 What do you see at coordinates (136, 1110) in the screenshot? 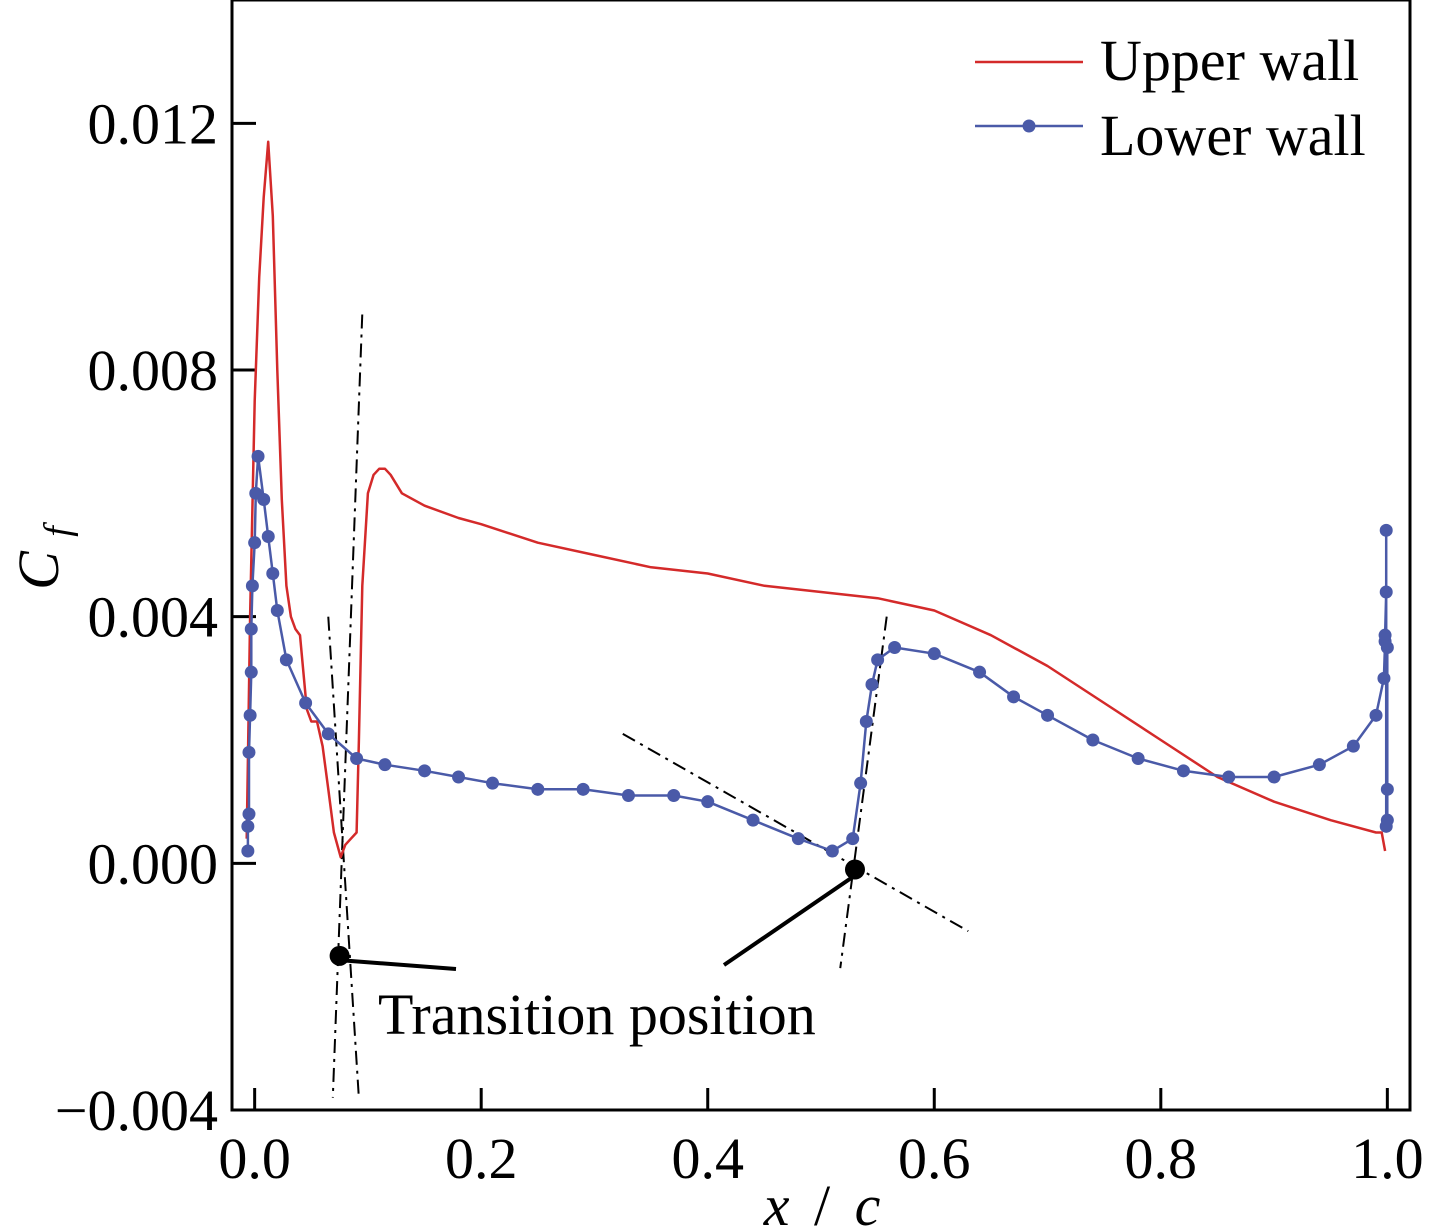
I see `y-tick-label: −0.004` at bounding box center [136, 1110].